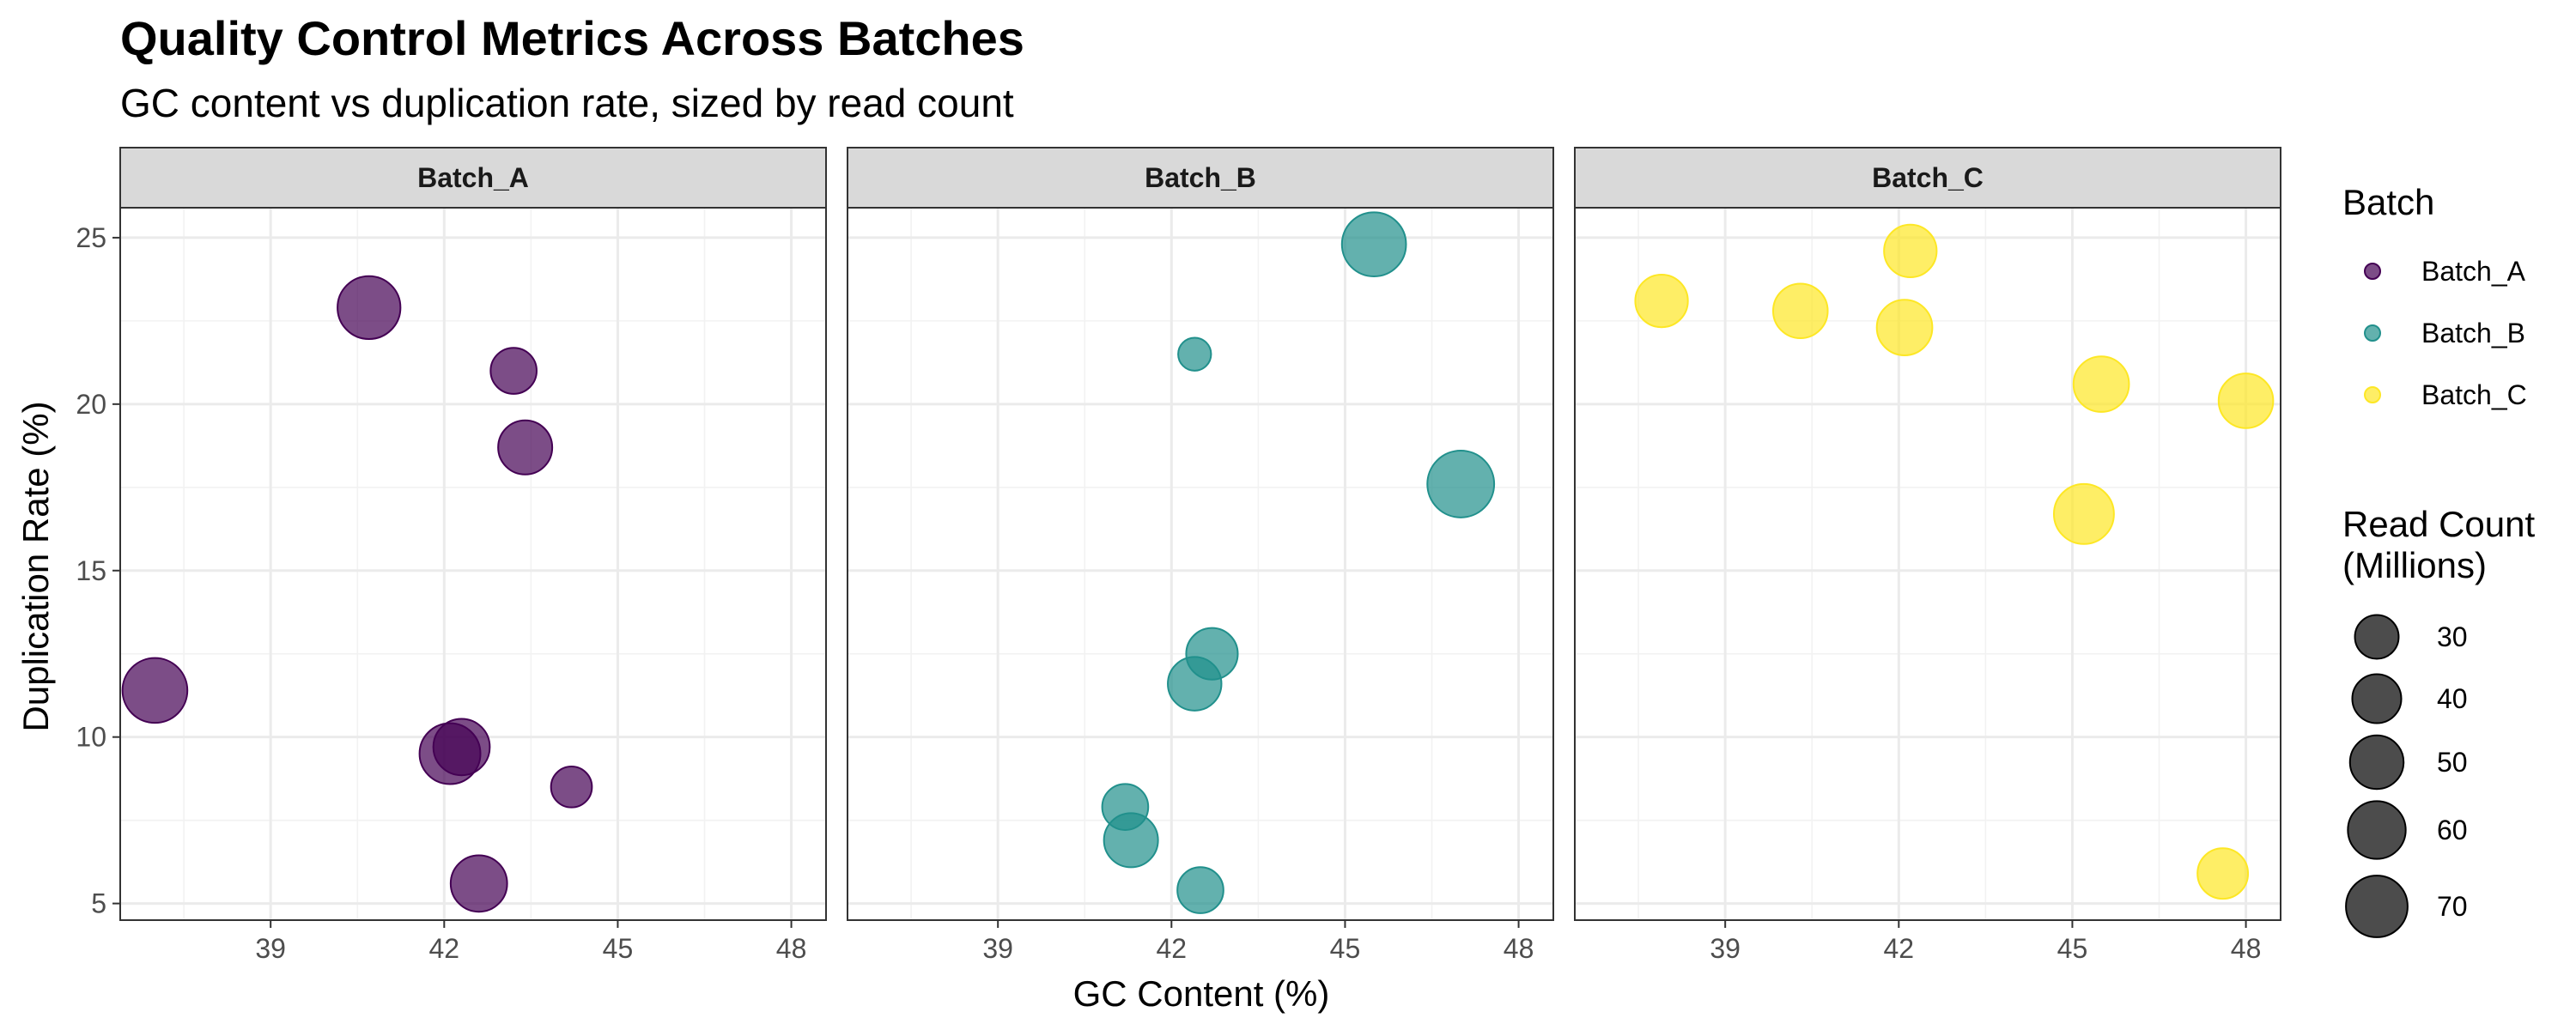 The width and height of the screenshot is (2576, 1030). What do you see at coordinates (2452, 698) in the screenshot?
I see `legend-size-label: 40` at bounding box center [2452, 698].